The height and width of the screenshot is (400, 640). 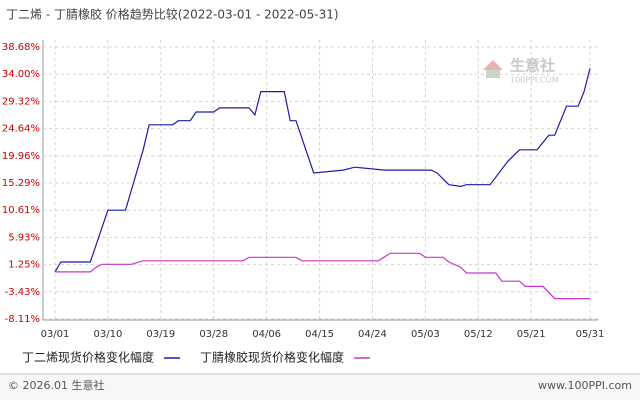 What do you see at coordinates (320, 387) in the screenshot?
I see `footer-bg` at bounding box center [320, 387].